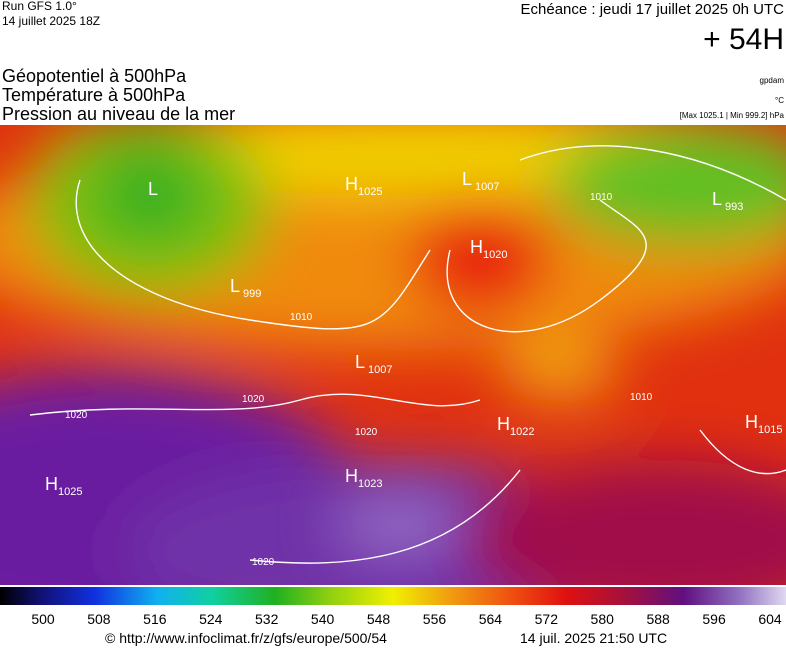 This screenshot has width=786, height=653. What do you see at coordinates (658, 619) in the screenshot?
I see `colorbar-label: 588` at bounding box center [658, 619].